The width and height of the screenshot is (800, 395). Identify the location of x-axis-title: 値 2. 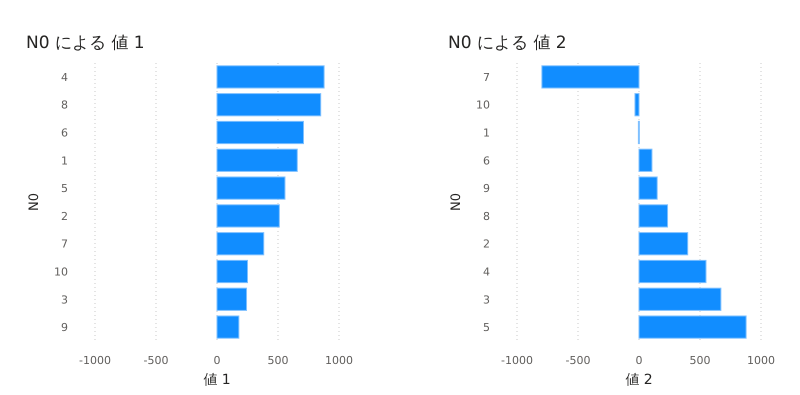
(639, 380).